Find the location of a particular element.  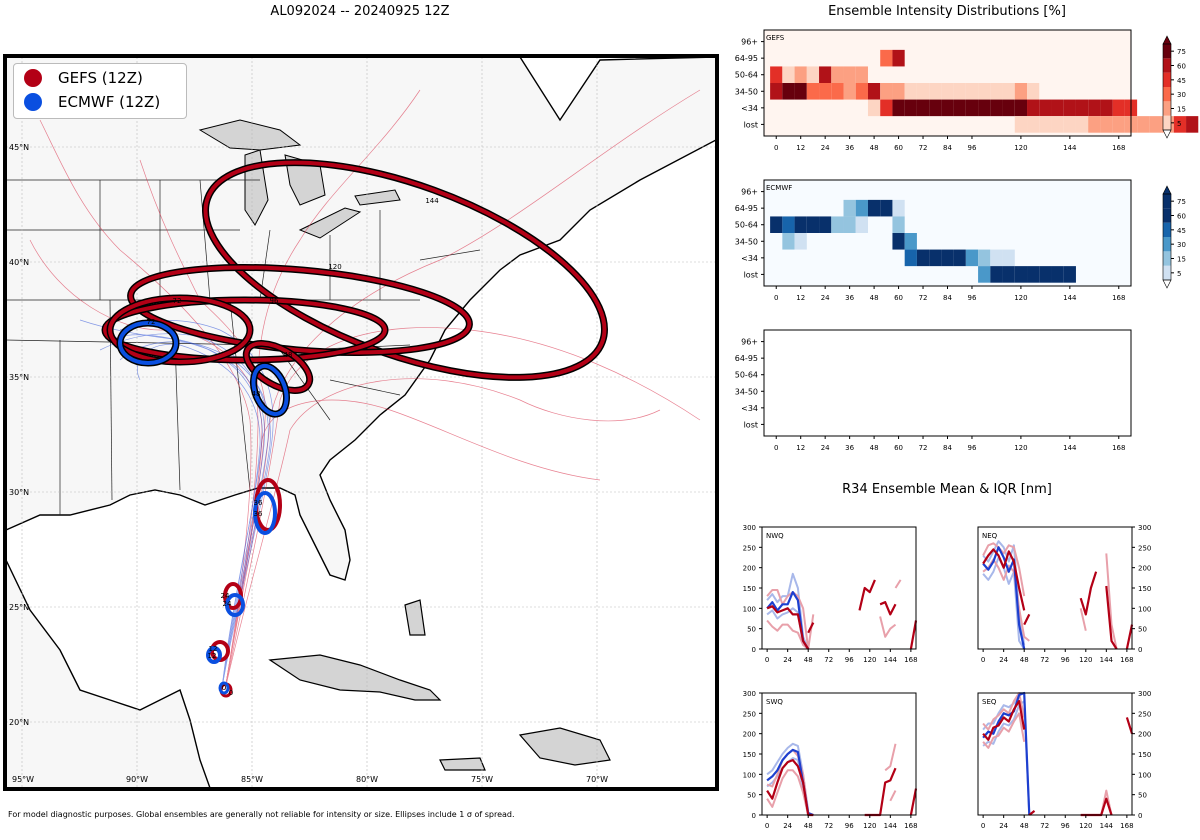

heatmap-model-label: ECMWF is located at coordinates (779, 188).